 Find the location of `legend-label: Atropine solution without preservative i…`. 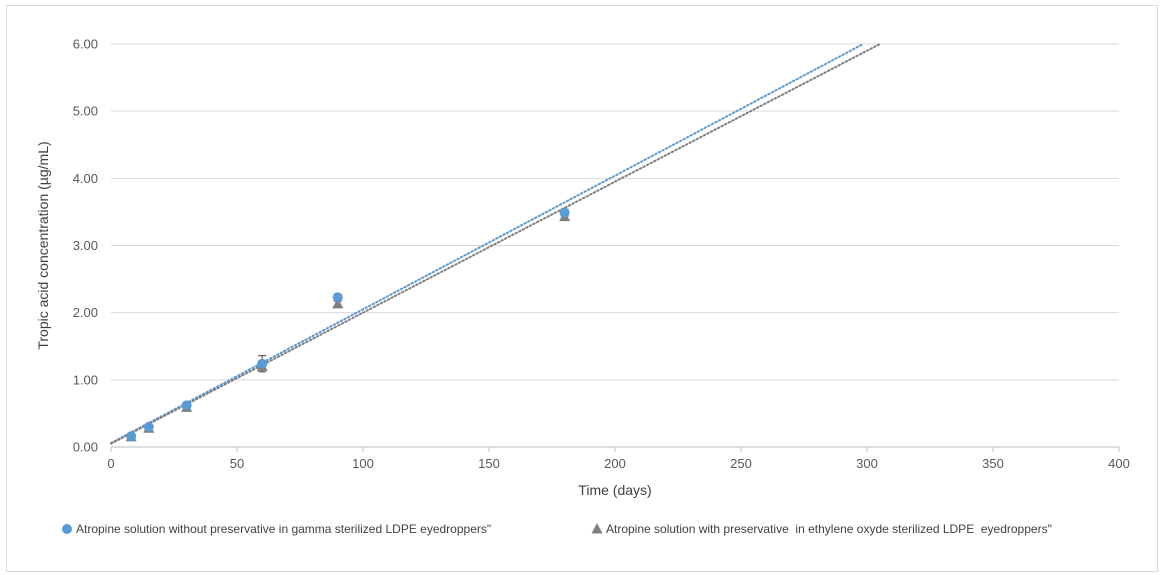

legend-label: Atropine solution without preservative i… is located at coordinates (283, 529).